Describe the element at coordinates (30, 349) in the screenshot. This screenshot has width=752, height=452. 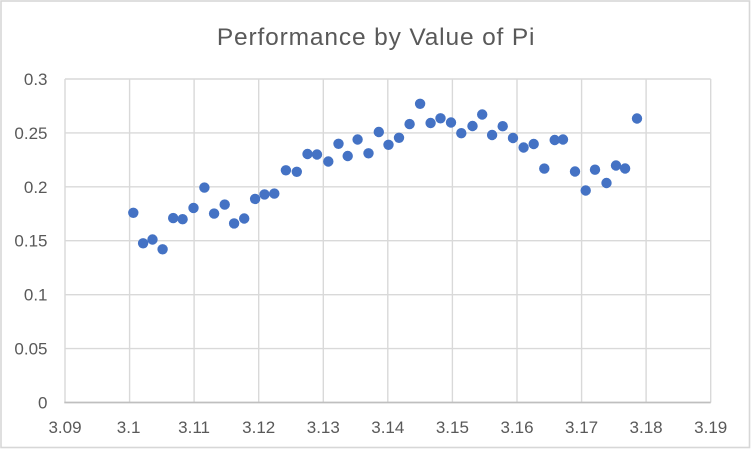
I see `svg-text: 0.05` at that location.